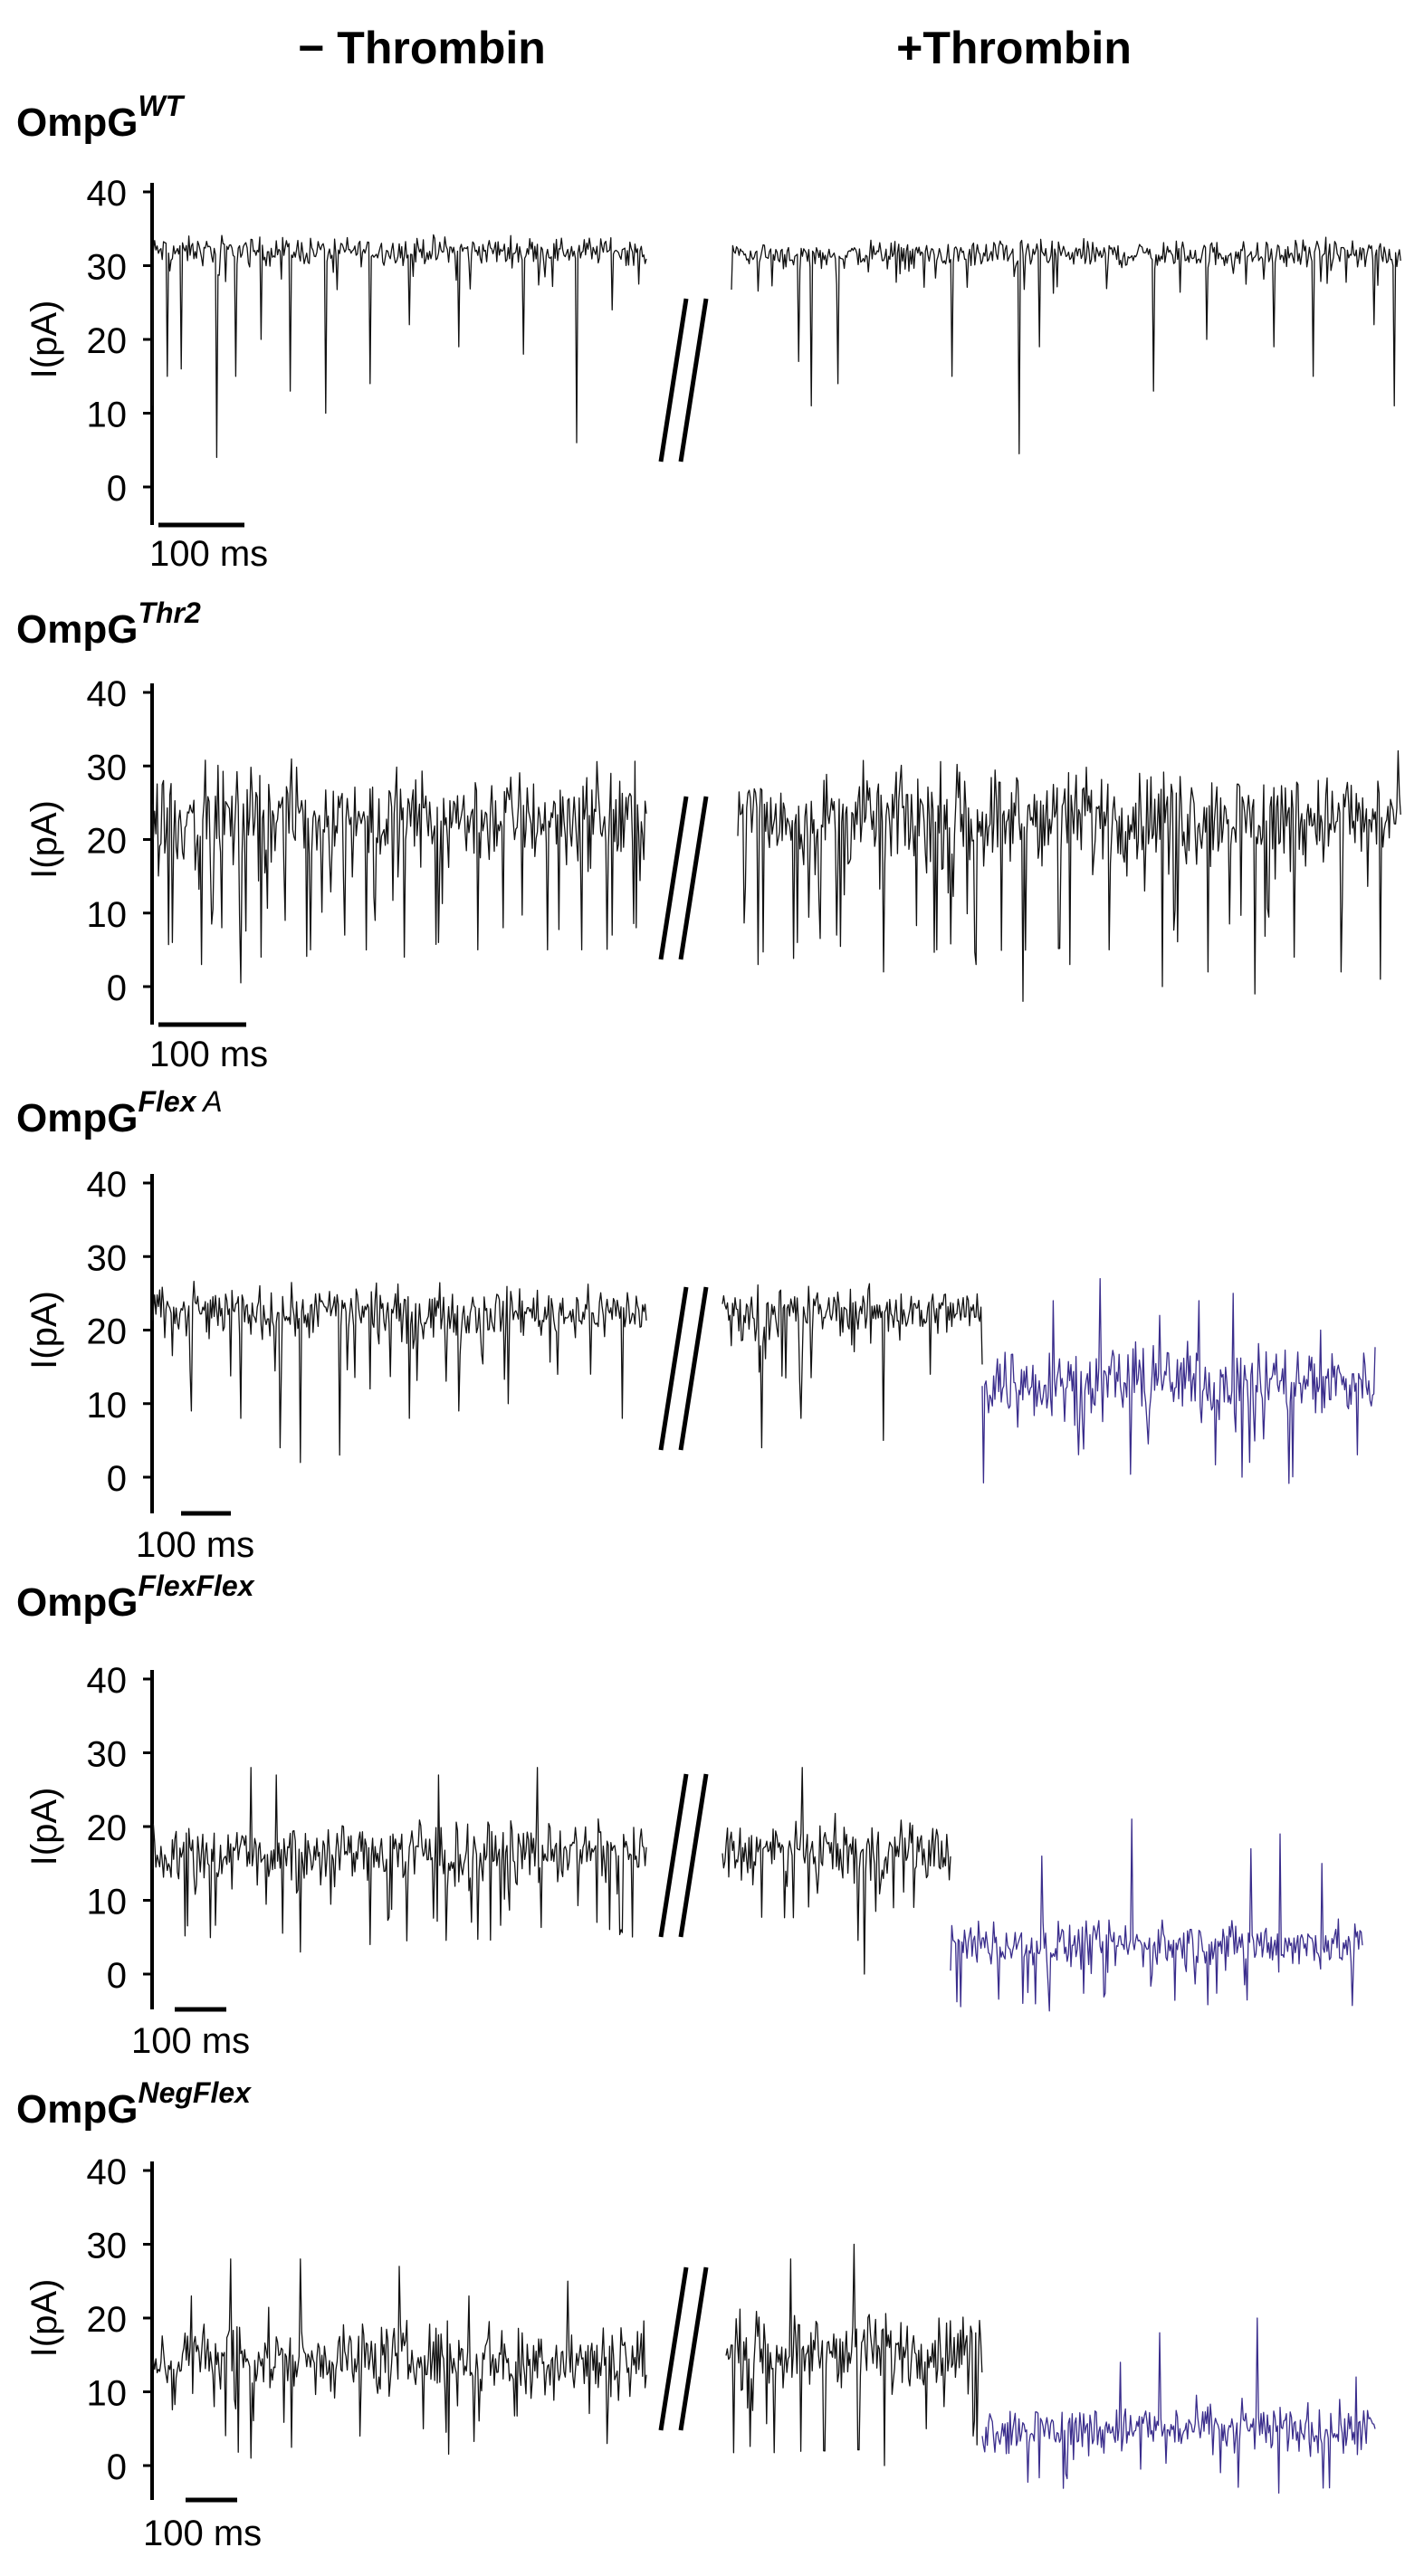  I want to click on panel-title: OmpGFlex A, so click(119, 1112).